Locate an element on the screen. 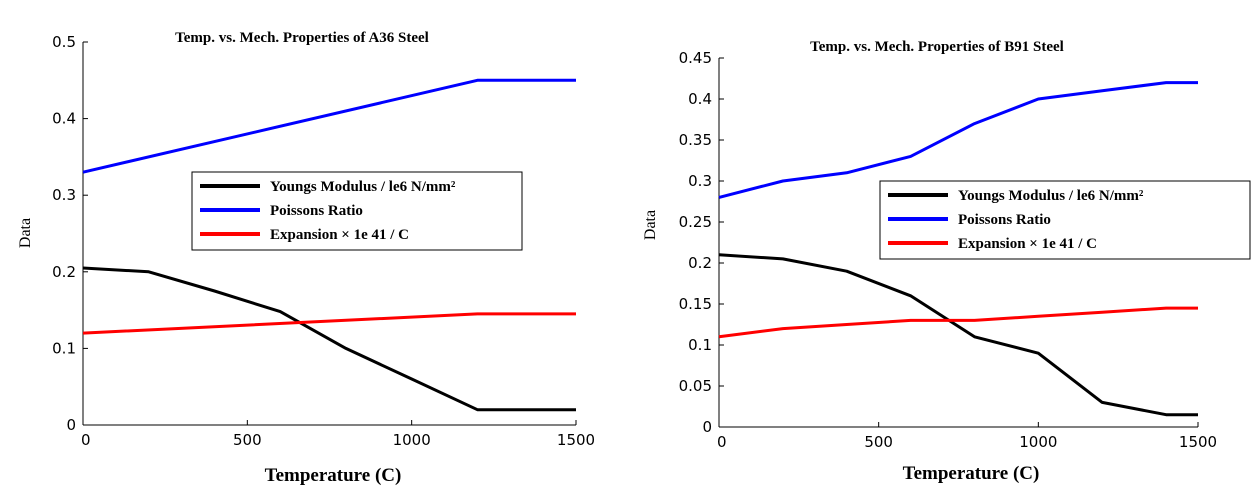 This screenshot has width=1257, height=500. y-tick-label: 0.15 is located at coordinates (695, 304).